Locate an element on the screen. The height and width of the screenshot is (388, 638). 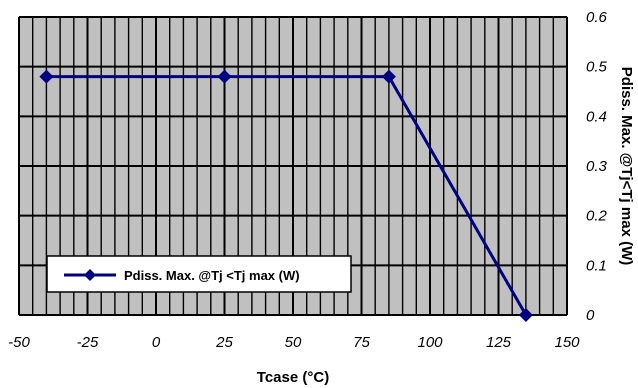
y-tick-label: 0.3 is located at coordinates (597, 166).